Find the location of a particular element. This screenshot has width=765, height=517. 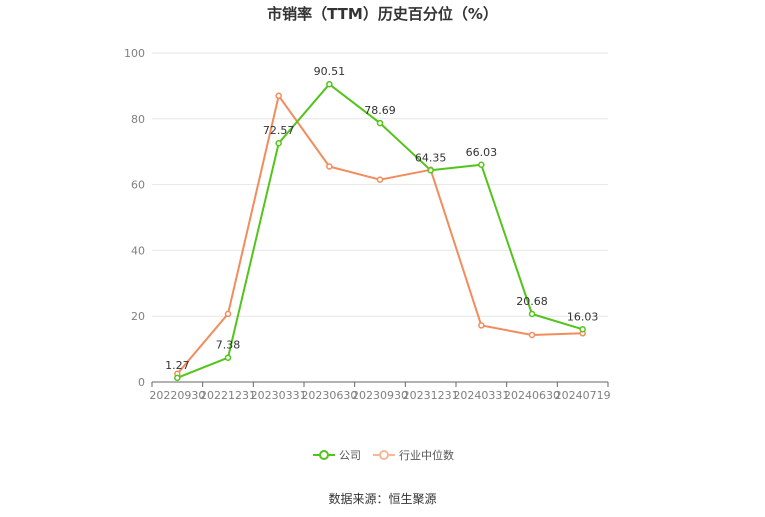

chart-title: 市销率（TTM）历史百分位（%） is located at coordinates (382, 14).